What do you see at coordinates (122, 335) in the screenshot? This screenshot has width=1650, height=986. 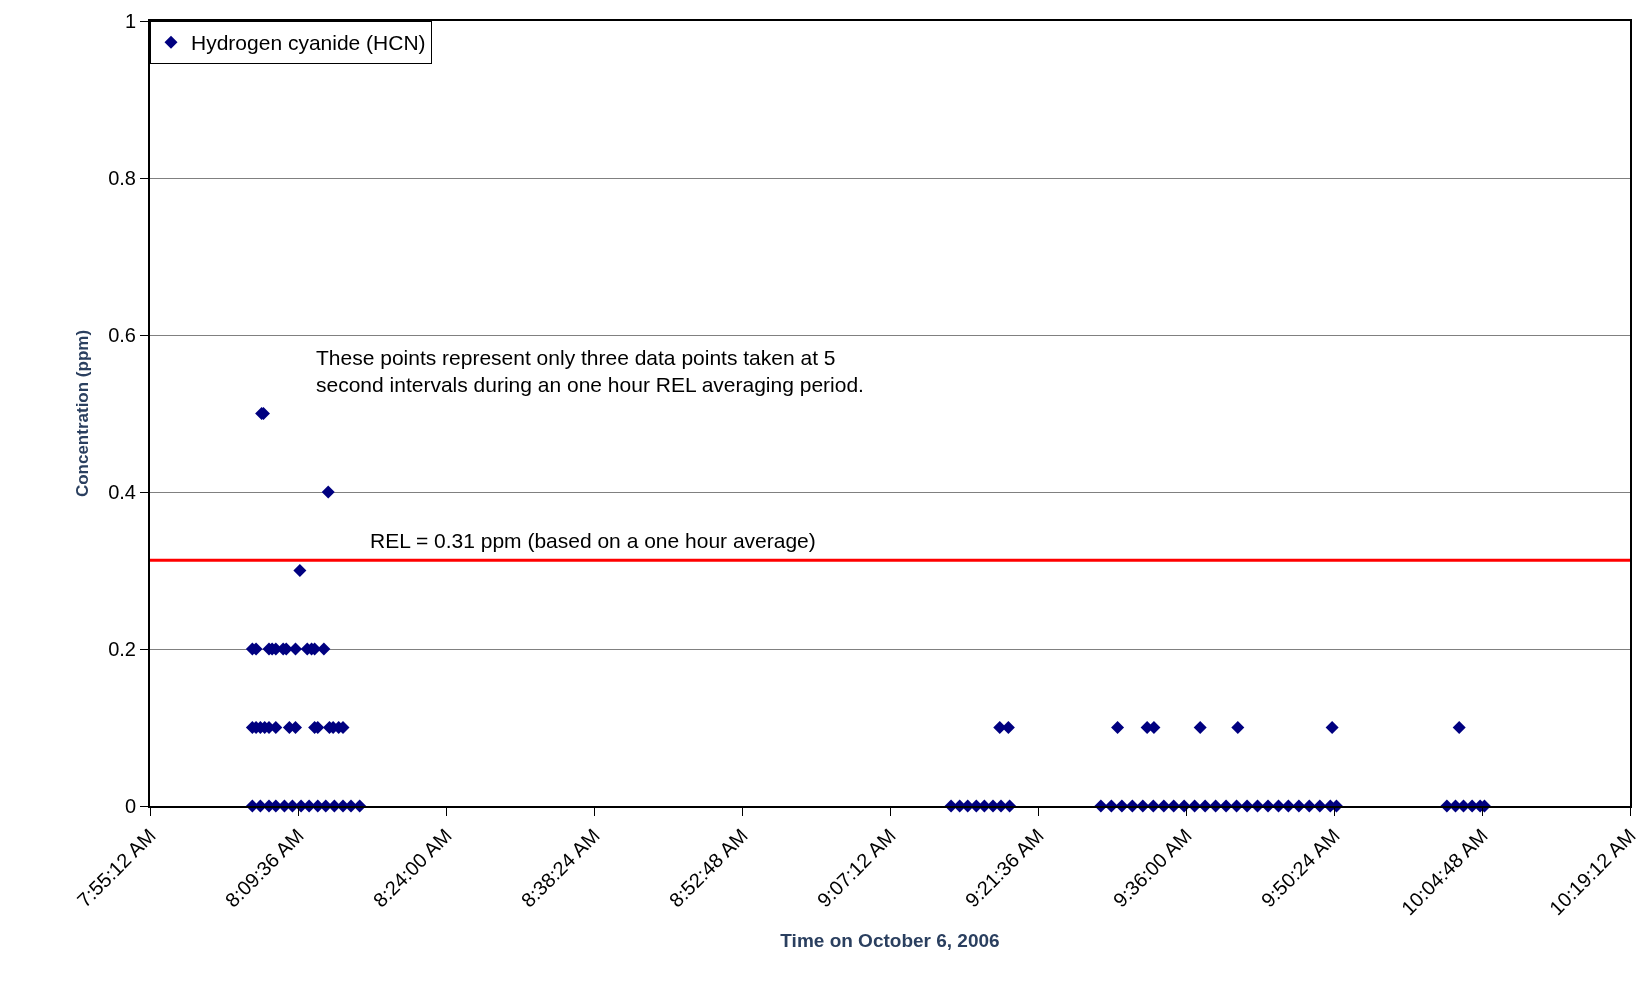 I see `y-tick-label: 0.6` at bounding box center [122, 335].